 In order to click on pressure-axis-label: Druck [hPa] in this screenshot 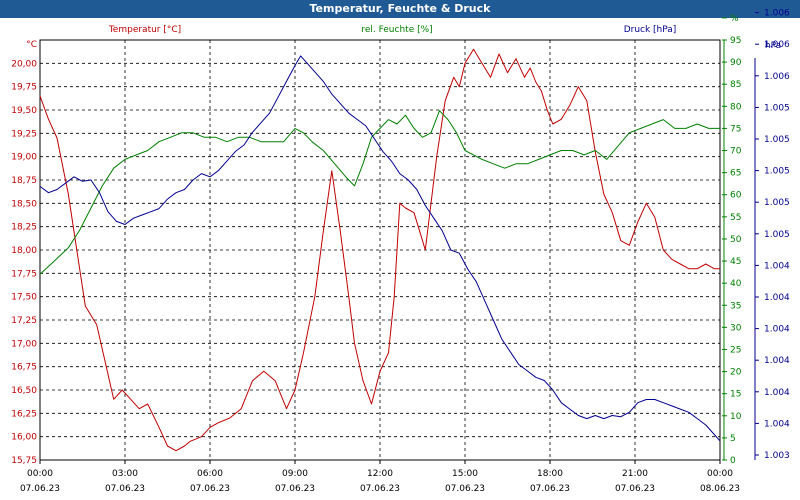, I will do `click(650, 30)`.